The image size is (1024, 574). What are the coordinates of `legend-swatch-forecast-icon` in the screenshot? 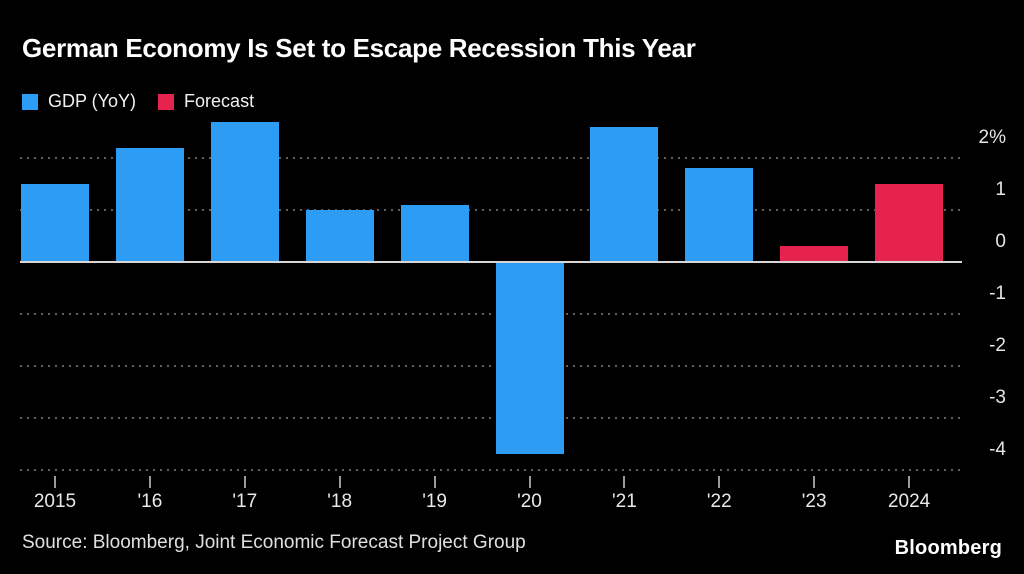 It's located at (166, 101).